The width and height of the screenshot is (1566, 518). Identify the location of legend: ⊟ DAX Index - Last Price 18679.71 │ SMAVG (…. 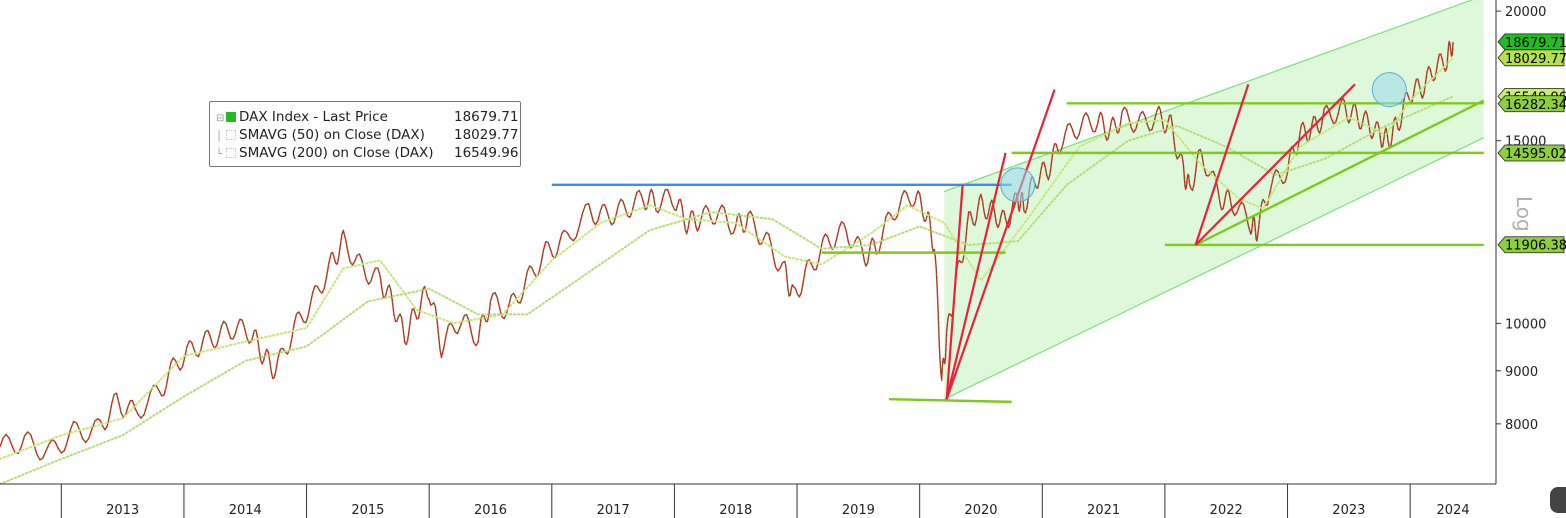
(365, 134).